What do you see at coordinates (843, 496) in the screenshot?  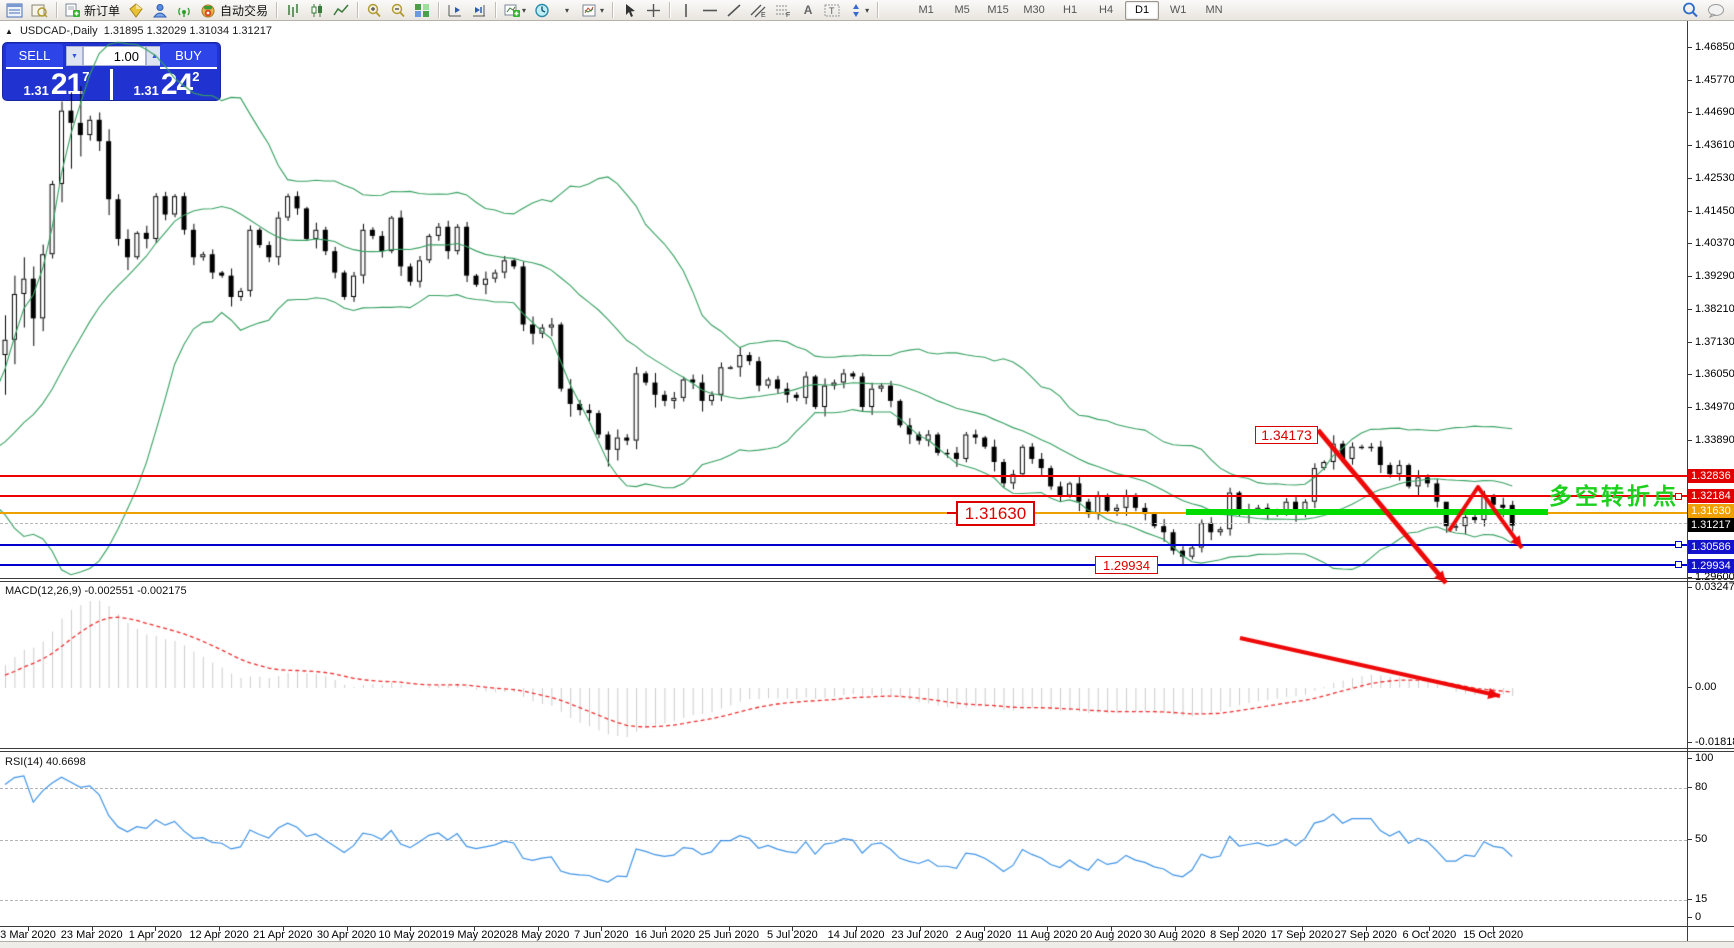 I see `horizontal-level-line-1.32184` at bounding box center [843, 496].